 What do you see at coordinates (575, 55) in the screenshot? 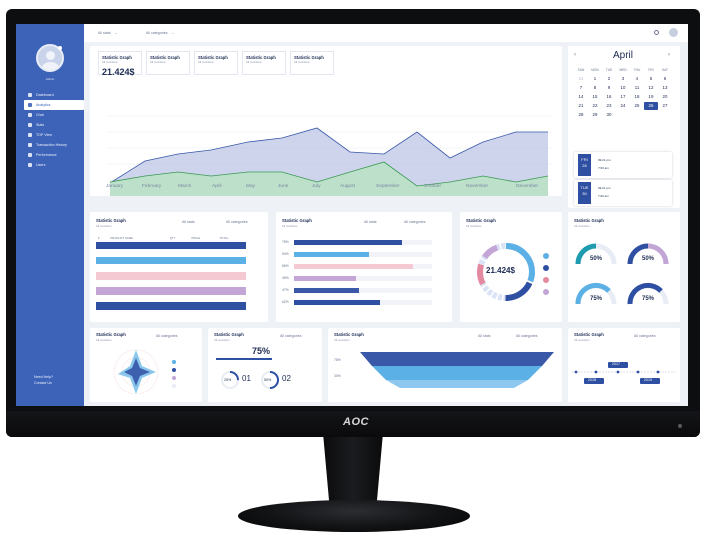
I see `chevron-left-icon: ‹` at bounding box center [575, 55].